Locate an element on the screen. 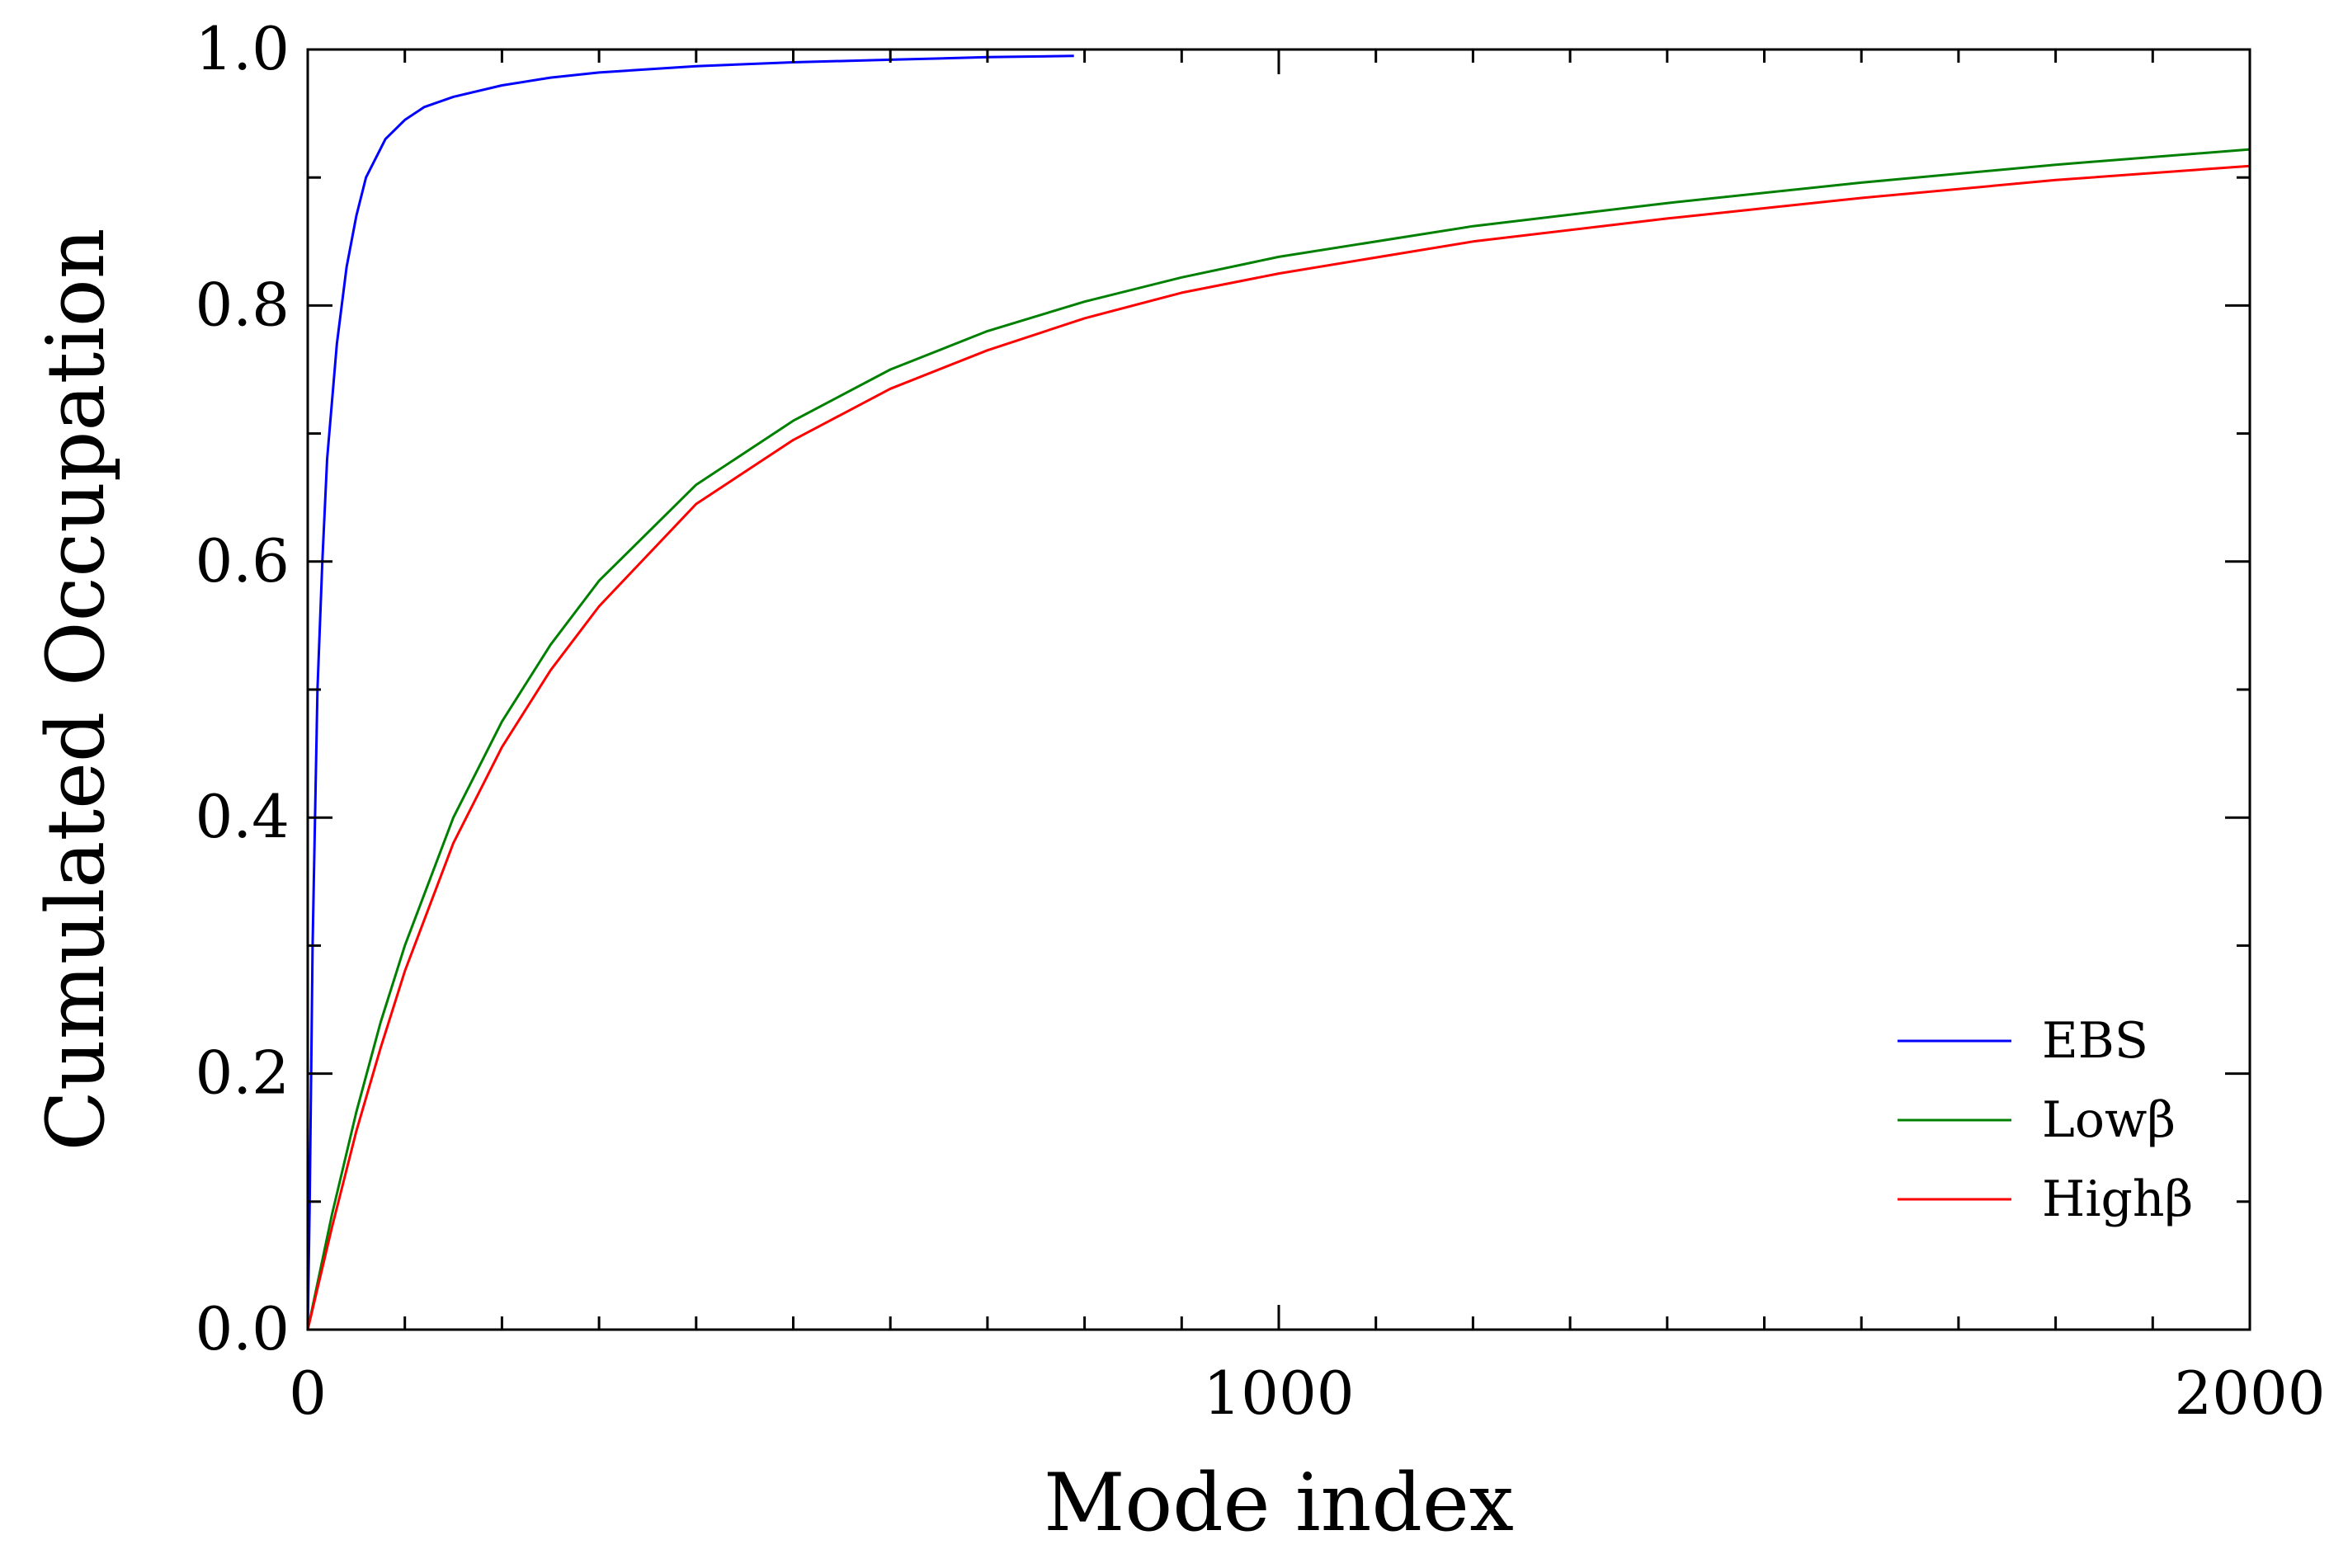 The image size is (2348, 1568). x-tick-label: 0 is located at coordinates (308, 1393).